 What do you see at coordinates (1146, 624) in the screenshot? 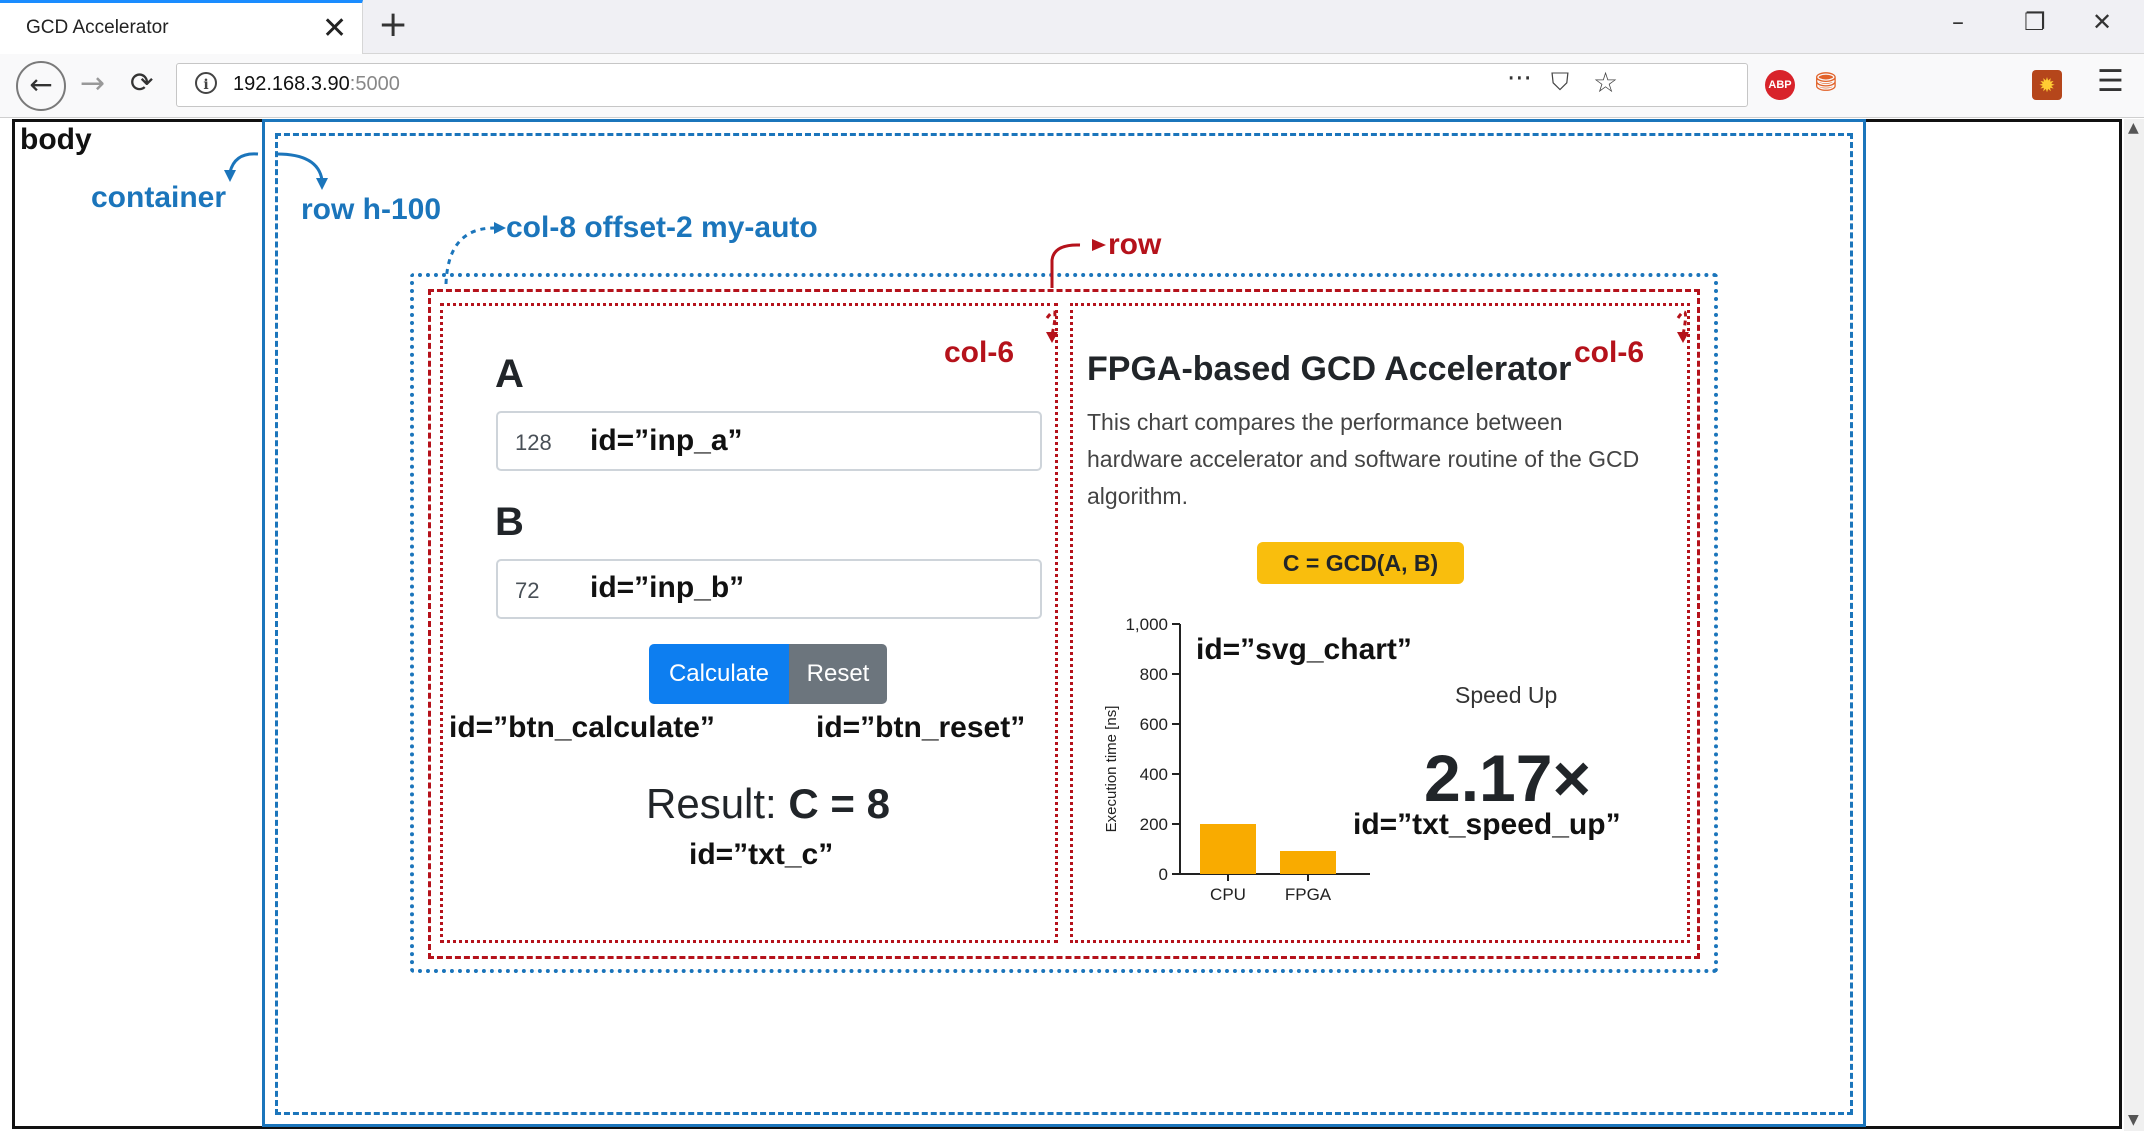
I see `y-tick-label: 1,000` at bounding box center [1146, 624].